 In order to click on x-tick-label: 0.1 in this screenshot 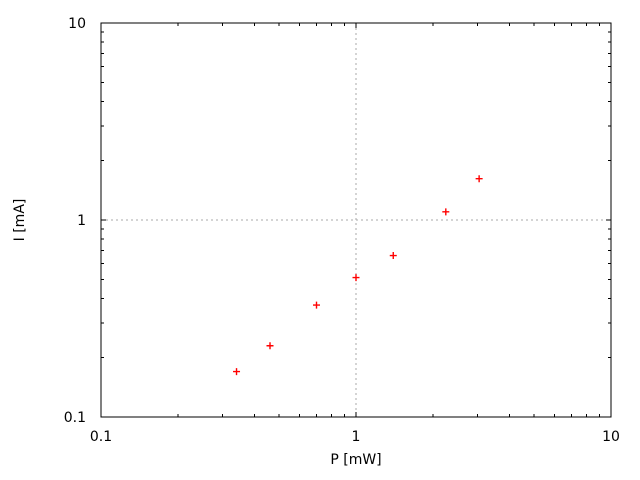, I will do `click(101, 437)`.